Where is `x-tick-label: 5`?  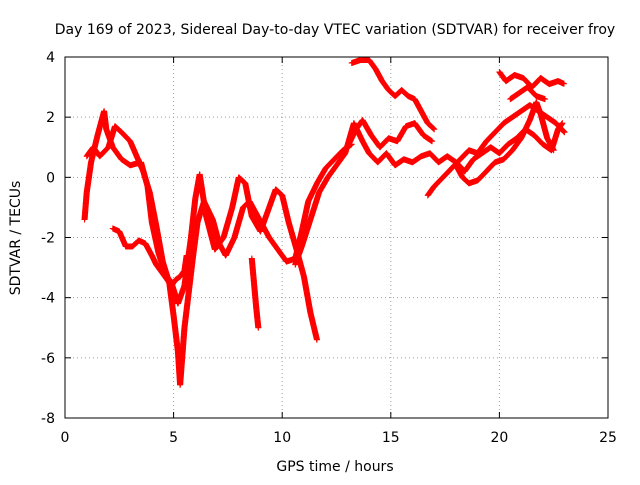 x-tick-label: 5 is located at coordinates (173, 438).